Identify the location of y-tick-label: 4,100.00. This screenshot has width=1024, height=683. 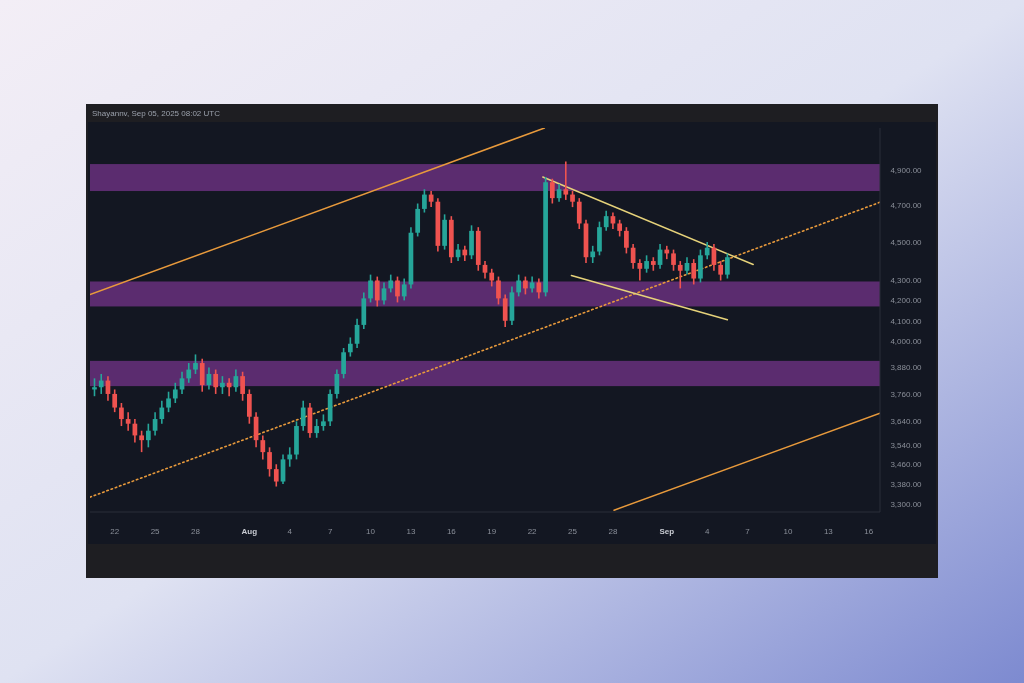
(906, 321).